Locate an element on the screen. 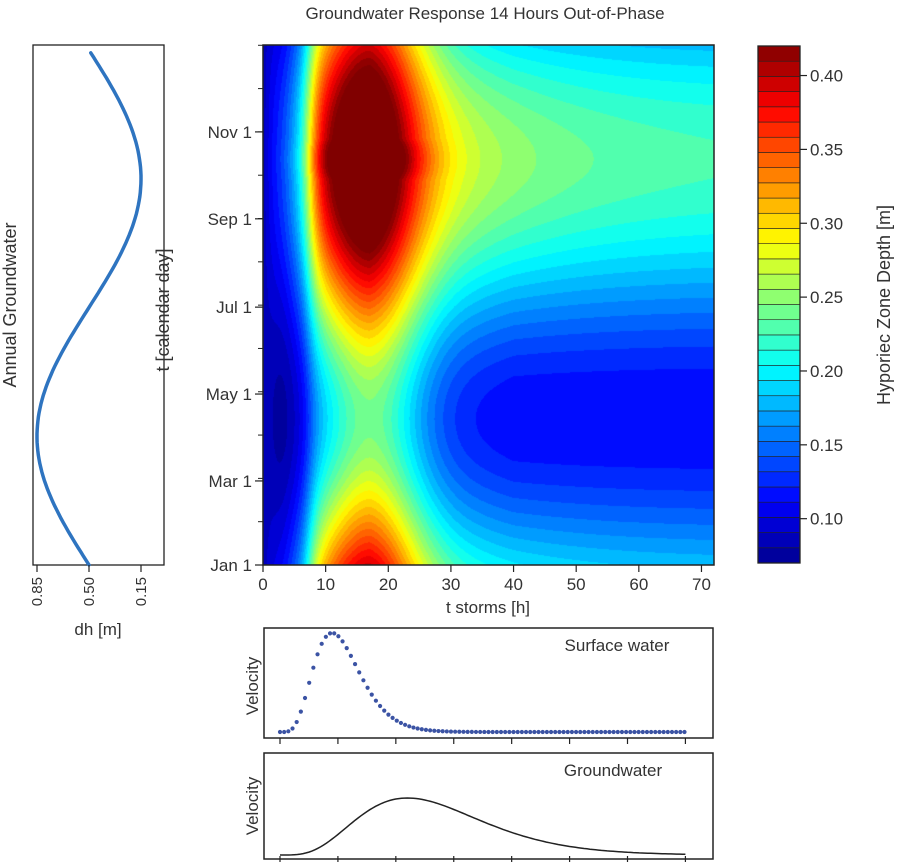 This screenshot has width=900, height=862. surface-water-panel: Surface water Velocity is located at coordinates (478, 685).